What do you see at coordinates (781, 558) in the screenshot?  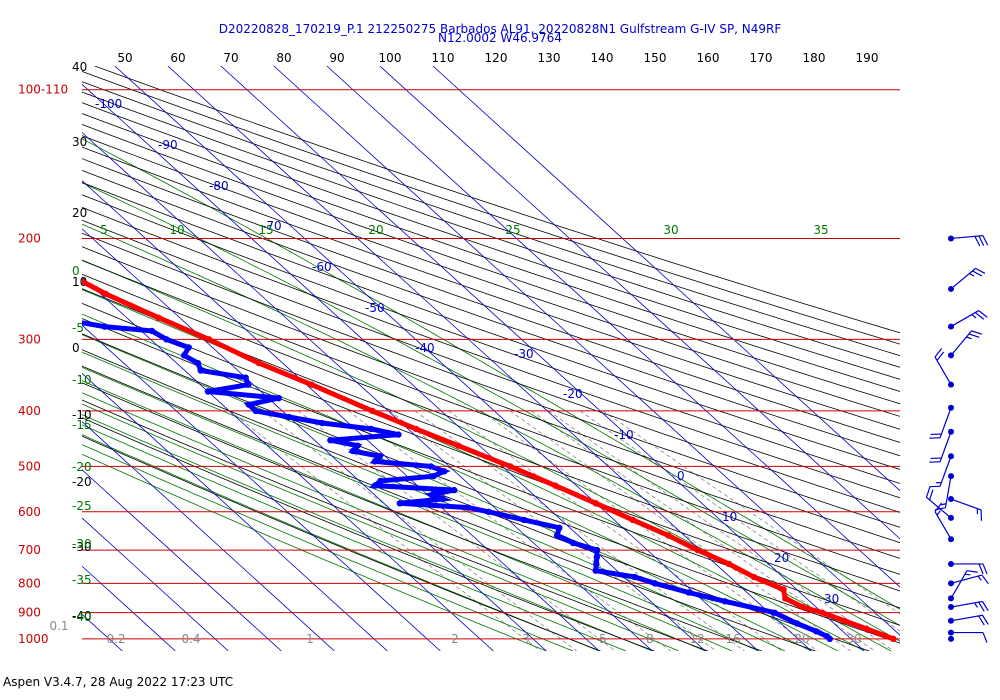 I see `isotherm-label: 20` at bounding box center [781, 558].